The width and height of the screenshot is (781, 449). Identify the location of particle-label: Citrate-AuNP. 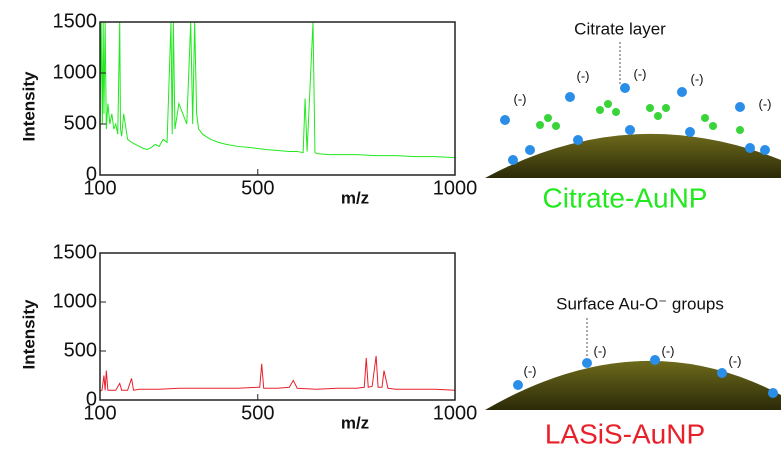
(625, 197).